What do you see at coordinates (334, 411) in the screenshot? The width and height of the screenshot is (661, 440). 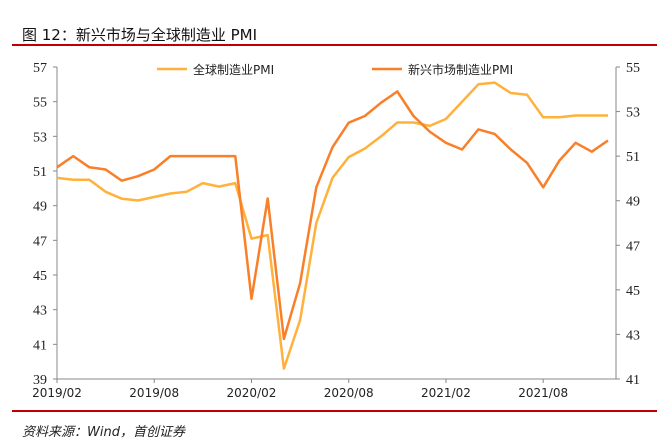 I see `footer-divider` at bounding box center [334, 411].